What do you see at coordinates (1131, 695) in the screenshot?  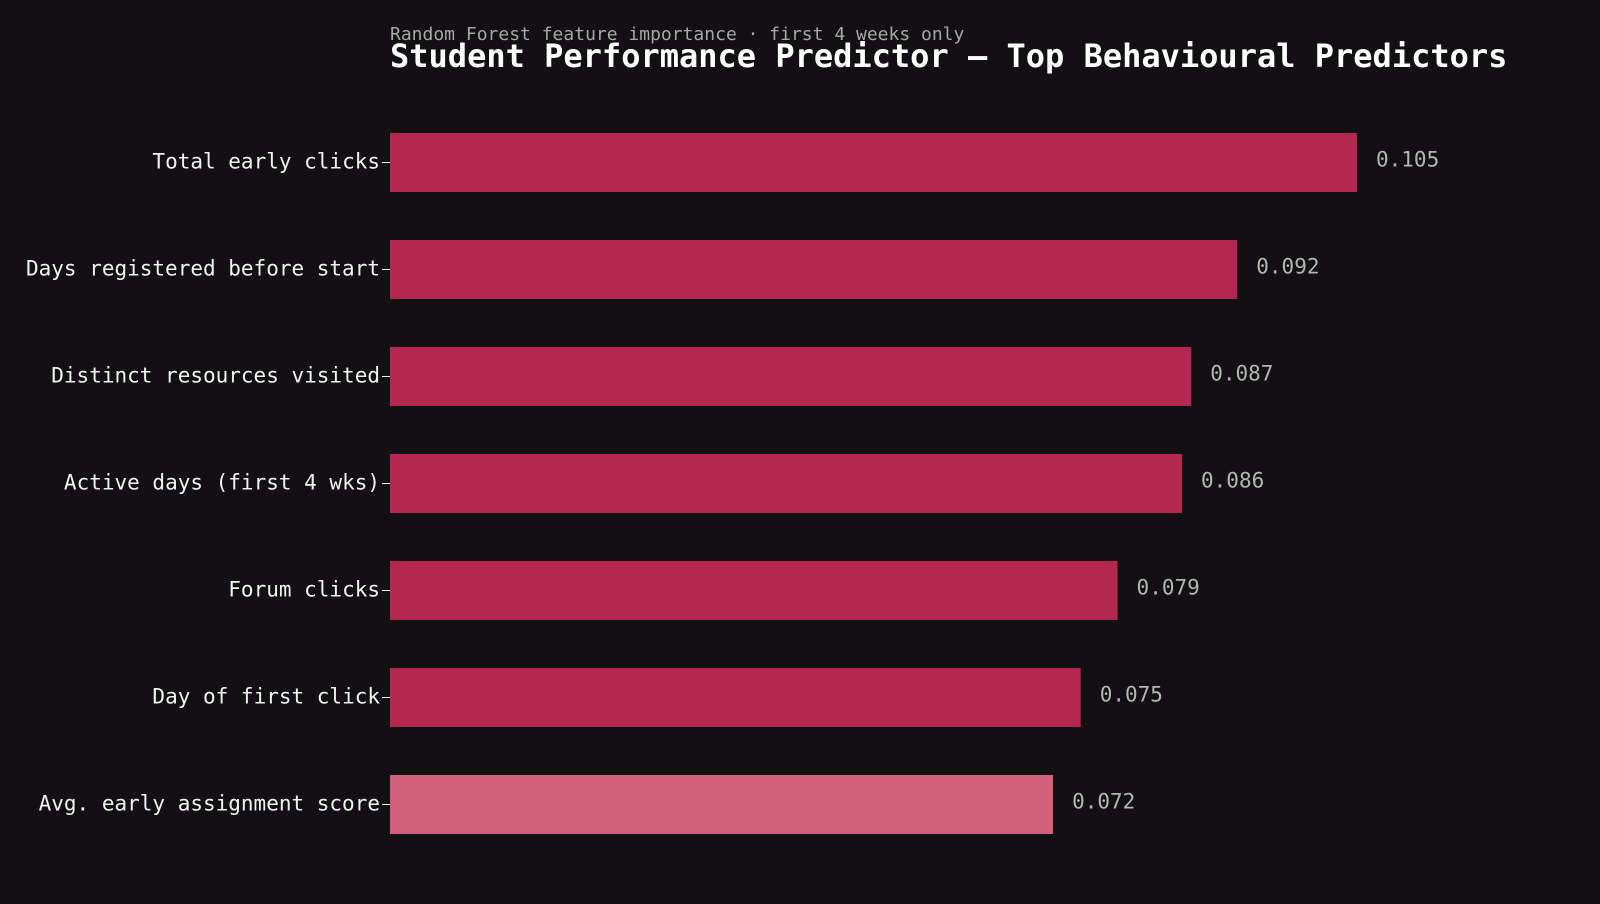 I see `value-label: 0.075` at bounding box center [1131, 695].